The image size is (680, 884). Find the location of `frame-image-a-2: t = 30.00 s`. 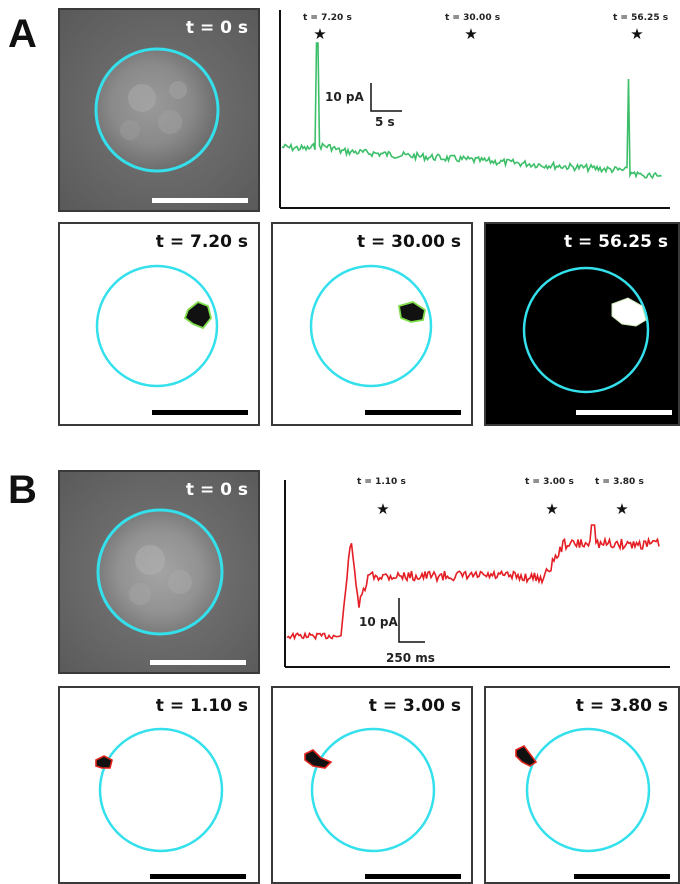

frame-image-a-2: t = 30.00 s is located at coordinates (372, 324).